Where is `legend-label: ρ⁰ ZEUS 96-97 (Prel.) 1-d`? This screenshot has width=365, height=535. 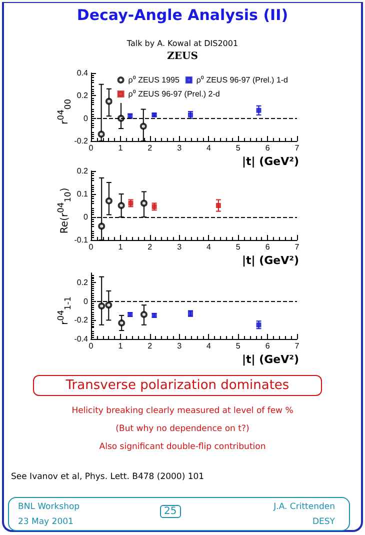
legend-label: ρ⁰ ZEUS 96-97 (Prel.) 1-d is located at coordinates (242, 80).